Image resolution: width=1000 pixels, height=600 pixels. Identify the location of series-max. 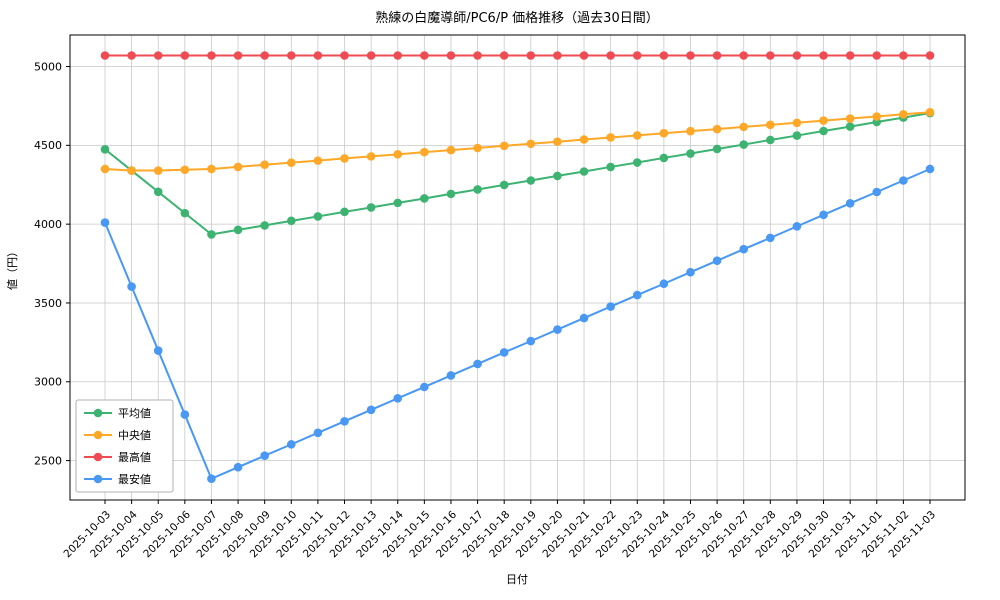
(517, 55).